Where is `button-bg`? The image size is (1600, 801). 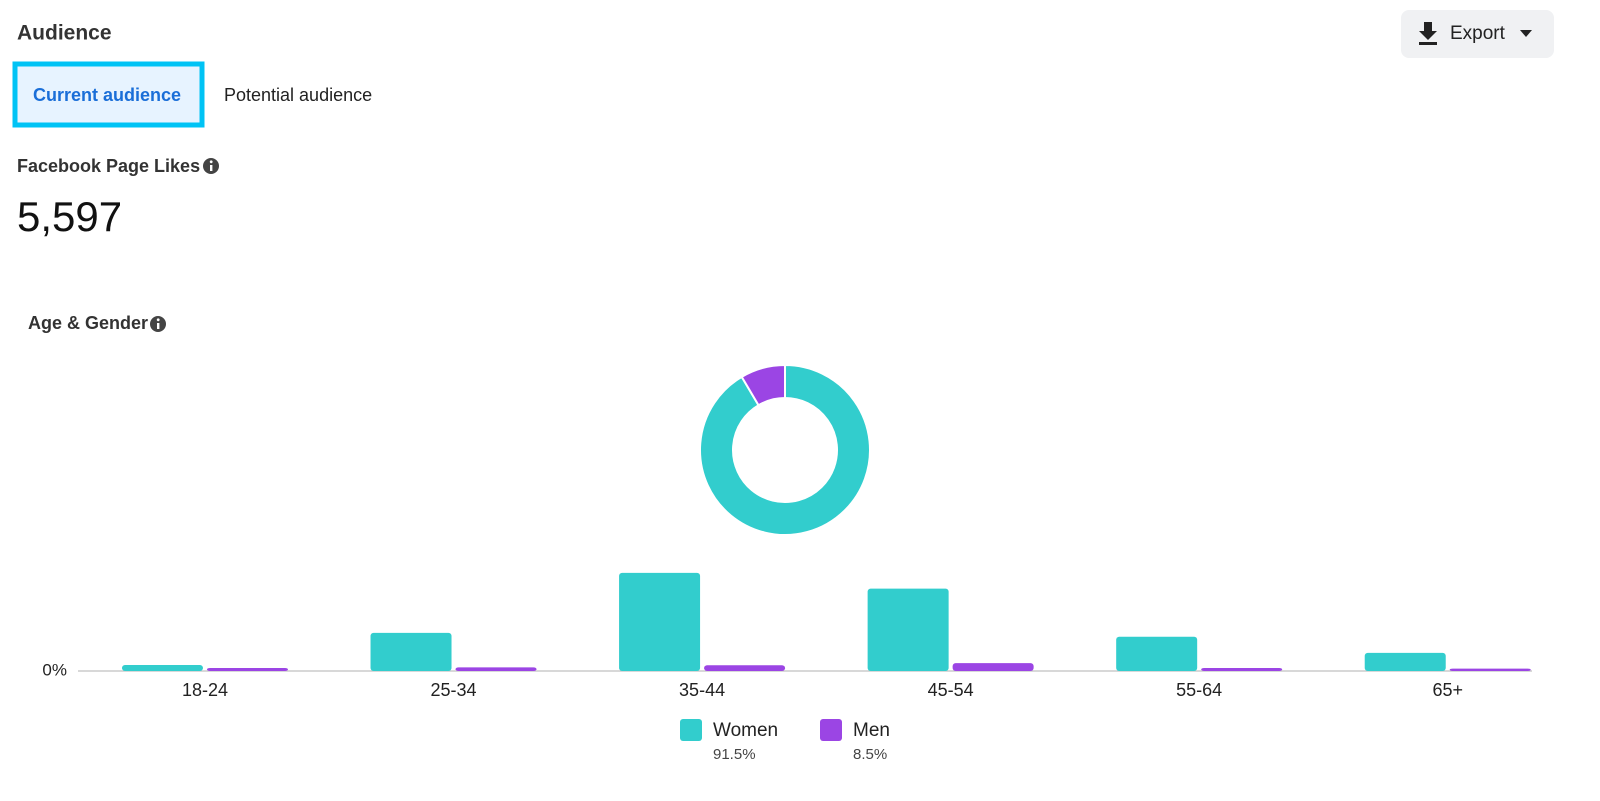
button-bg is located at coordinates (1477, 34).